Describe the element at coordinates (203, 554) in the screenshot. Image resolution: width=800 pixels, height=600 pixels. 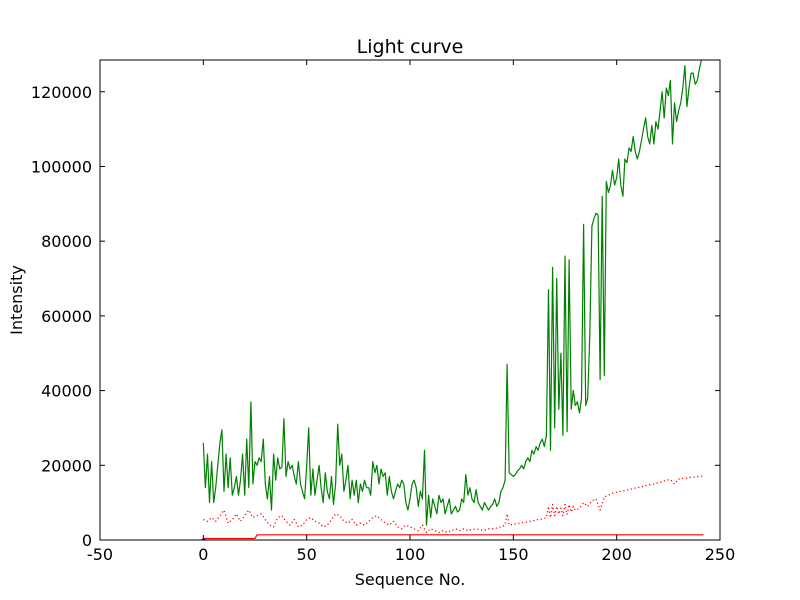
I see `x-tick-label: 0` at that location.